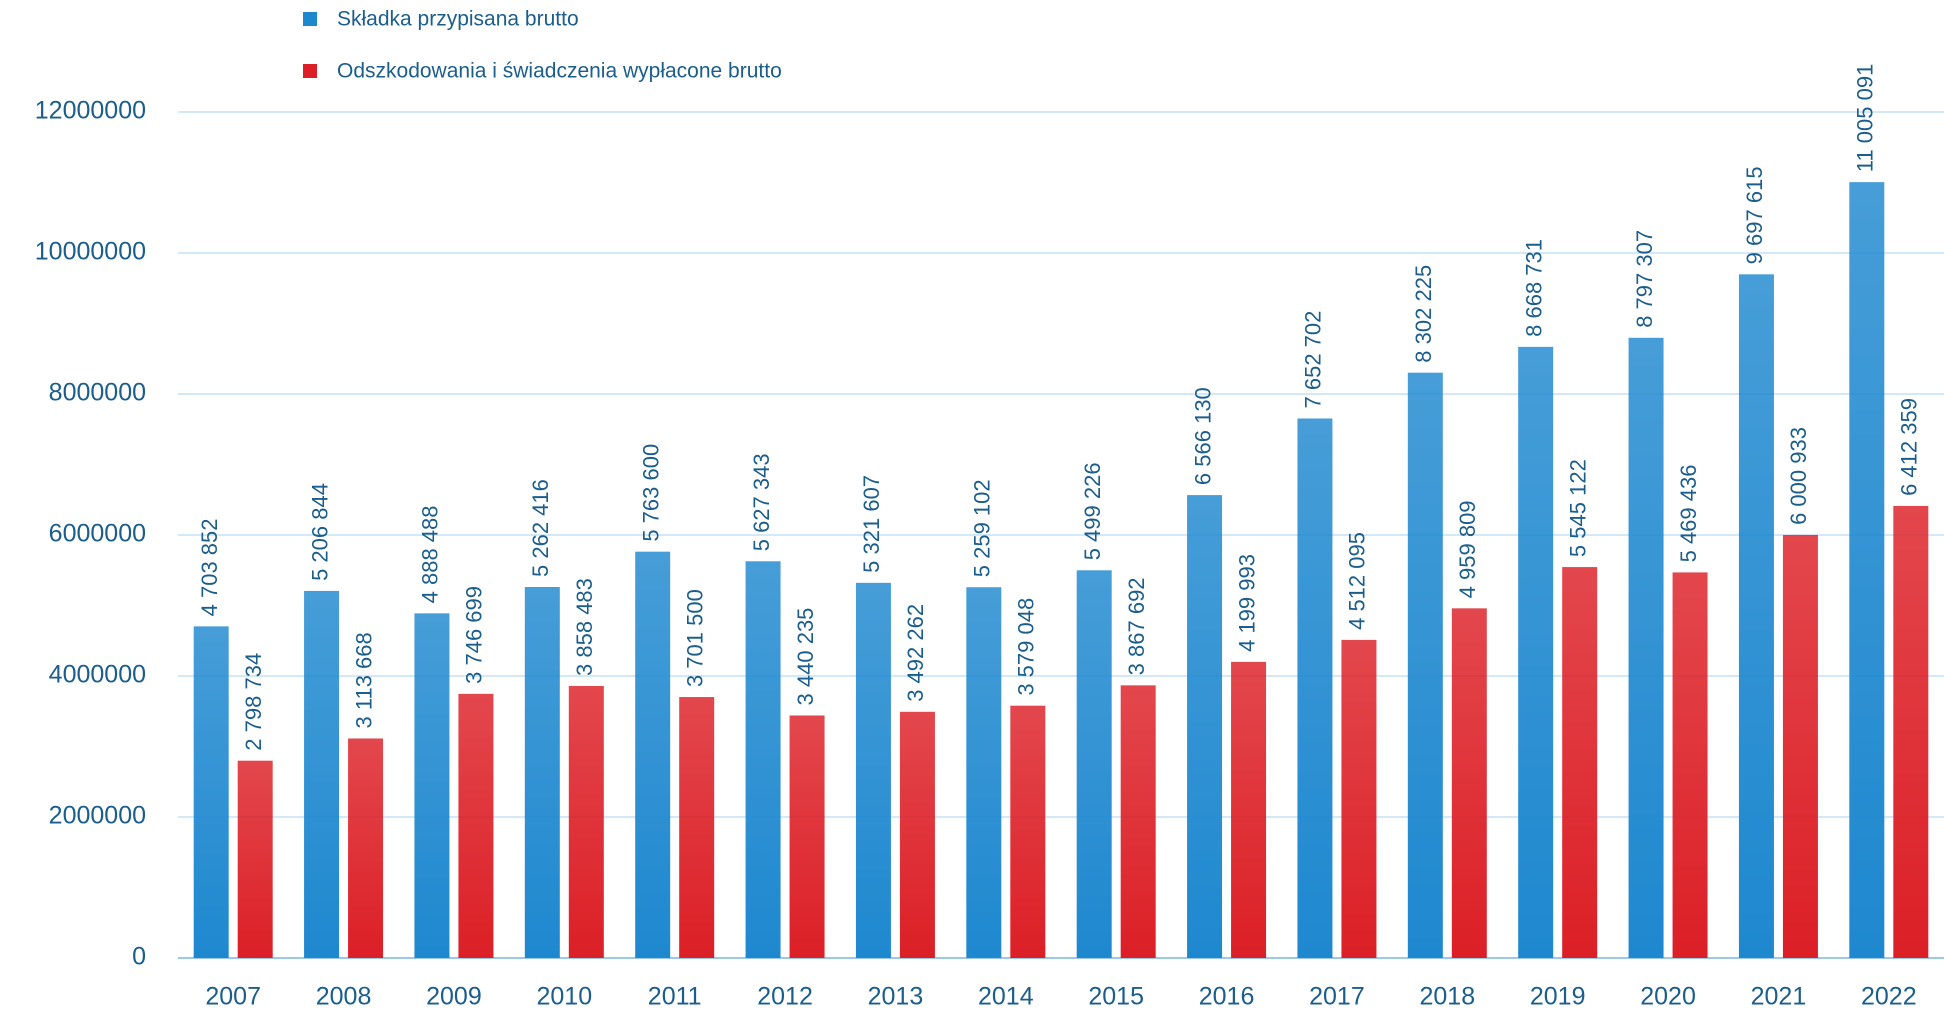 This screenshot has width=1944, height=1014. What do you see at coordinates (1798, 476) in the screenshot?
I see `value-label: 6 000 933` at bounding box center [1798, 476].